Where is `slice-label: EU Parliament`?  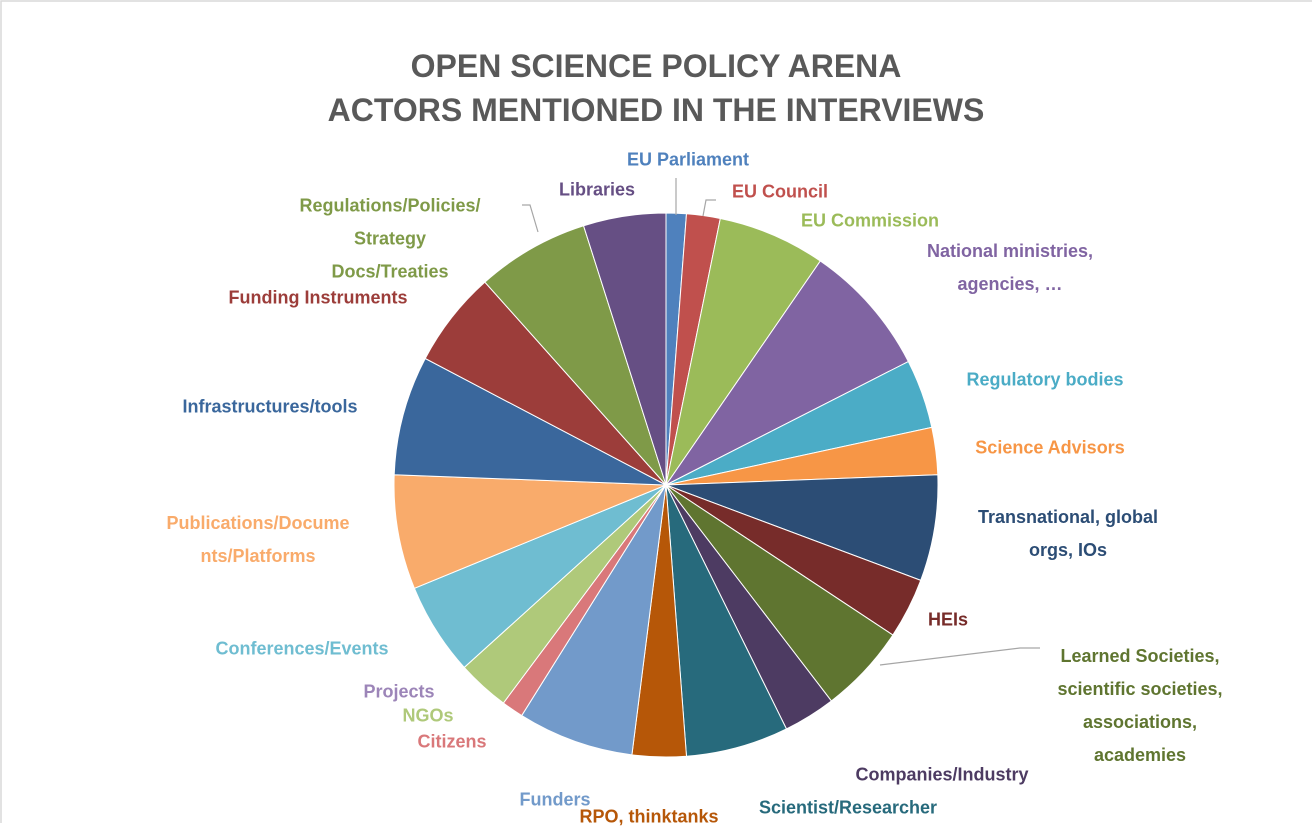
slice-label: EU Parliament is located at coordinates (688, 159).